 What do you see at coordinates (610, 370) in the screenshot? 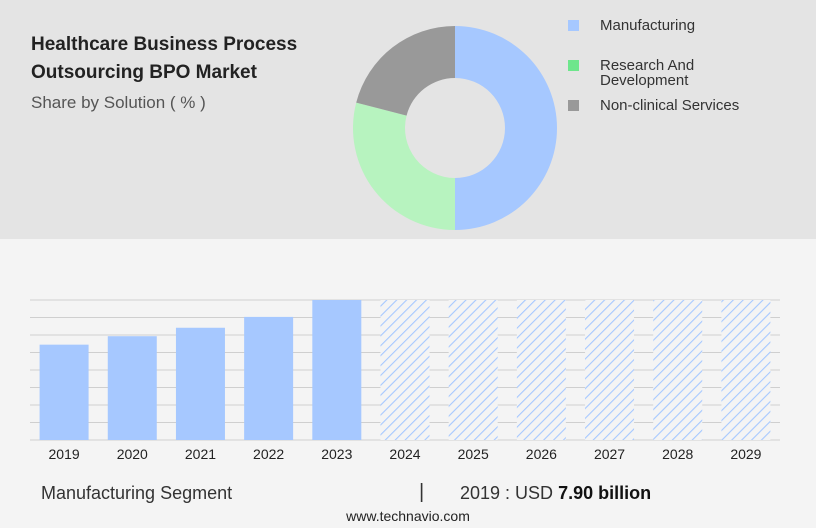
I see `forecast-bar-2027` at bounding box center [610, 370].